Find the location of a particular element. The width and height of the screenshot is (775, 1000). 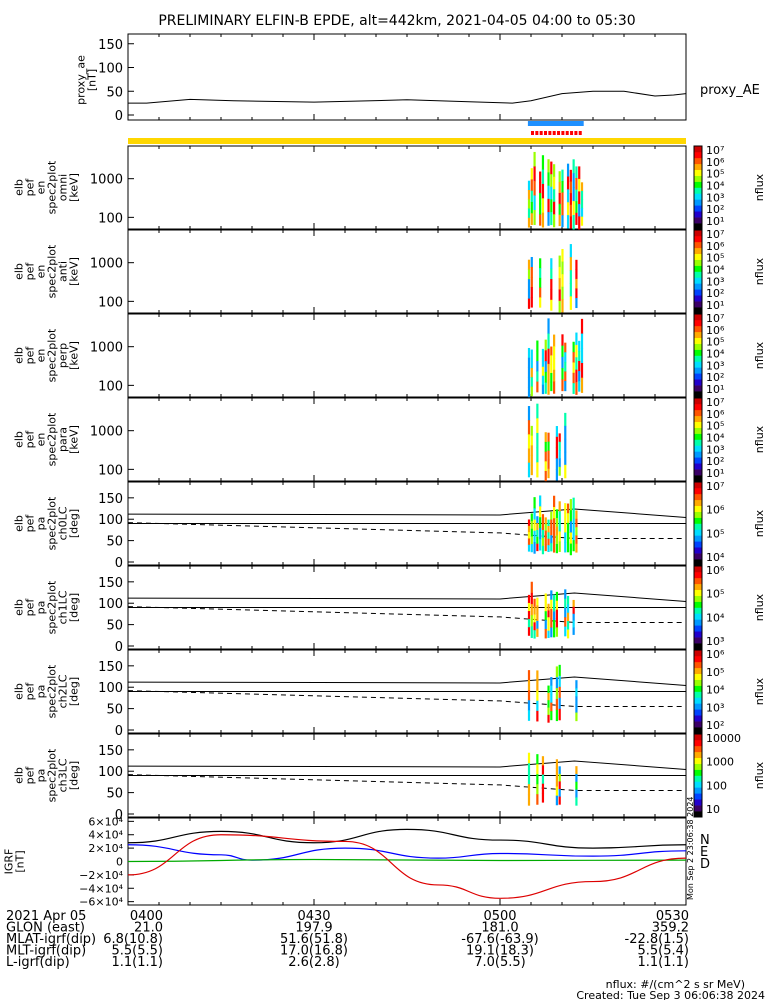

time-axis-row-label-0: 2021 Apr 05 is located at coordinates (46, 916).